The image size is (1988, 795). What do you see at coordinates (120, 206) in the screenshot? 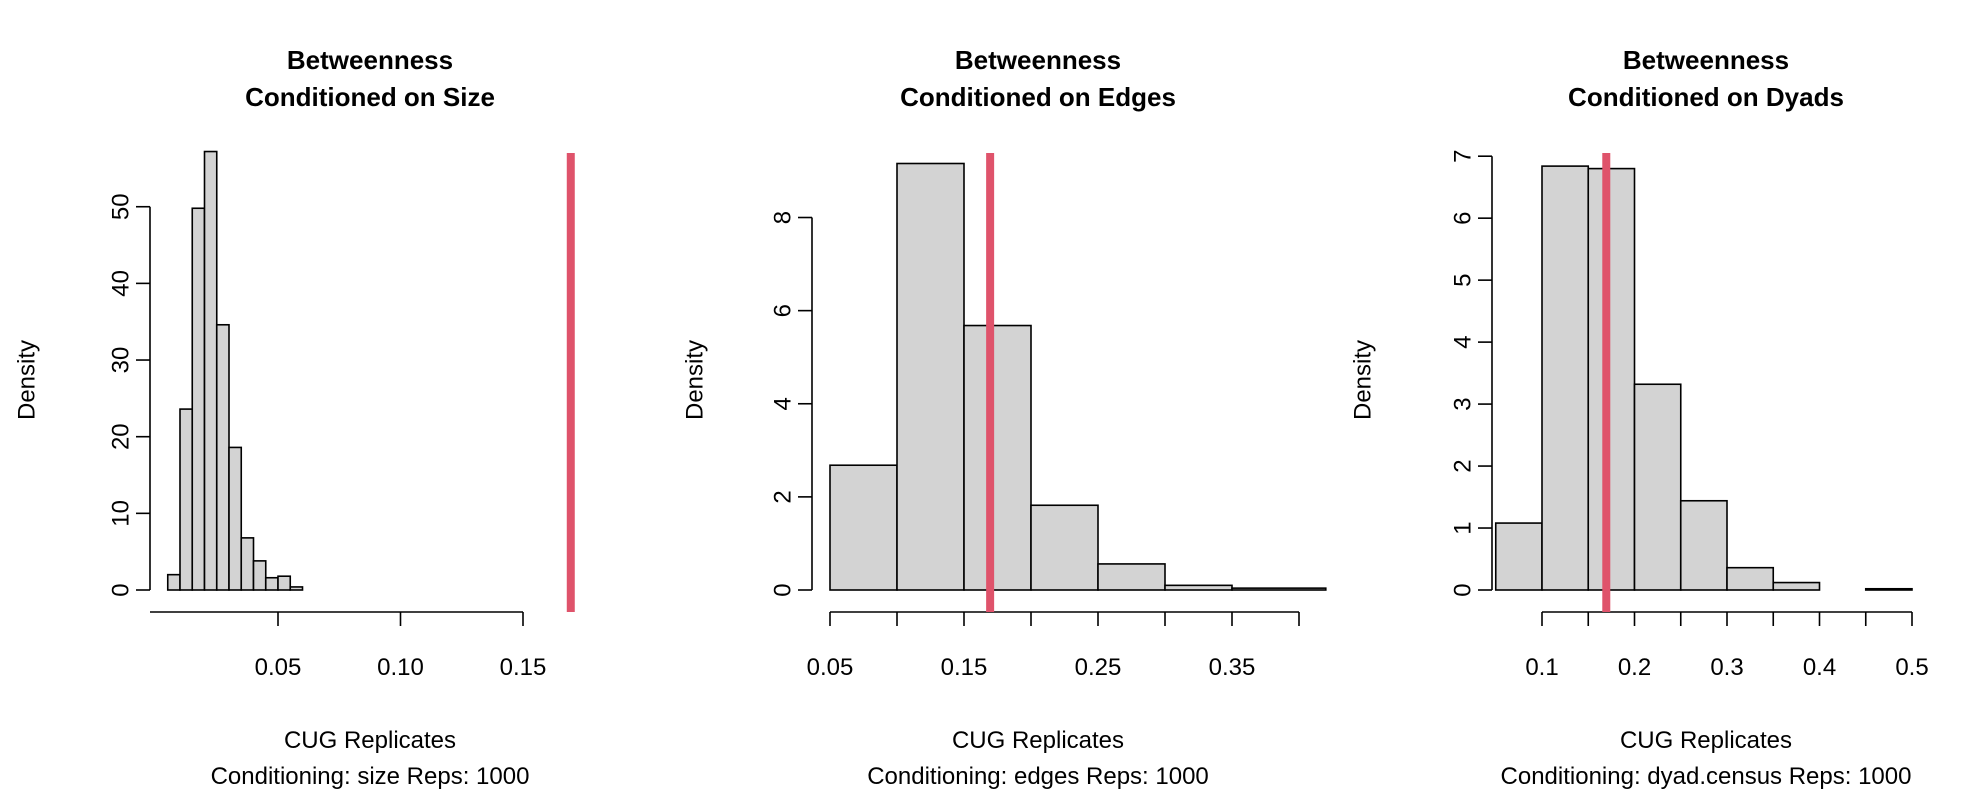
I see `y-tick-label: 50` at bounding box center [120, 206].